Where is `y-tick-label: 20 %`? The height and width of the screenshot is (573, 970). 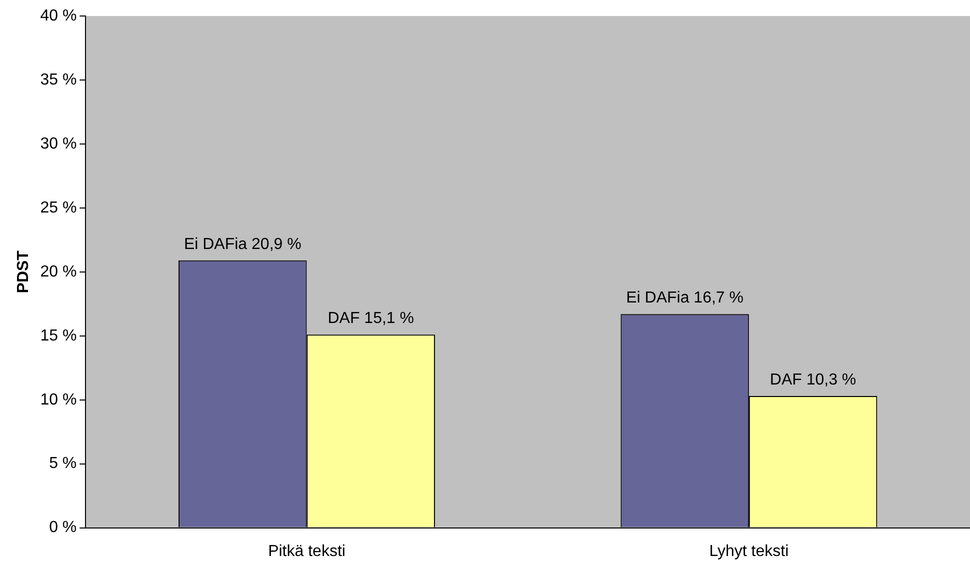
y-tick-label: 20 % is located at coordinates (58, 271).